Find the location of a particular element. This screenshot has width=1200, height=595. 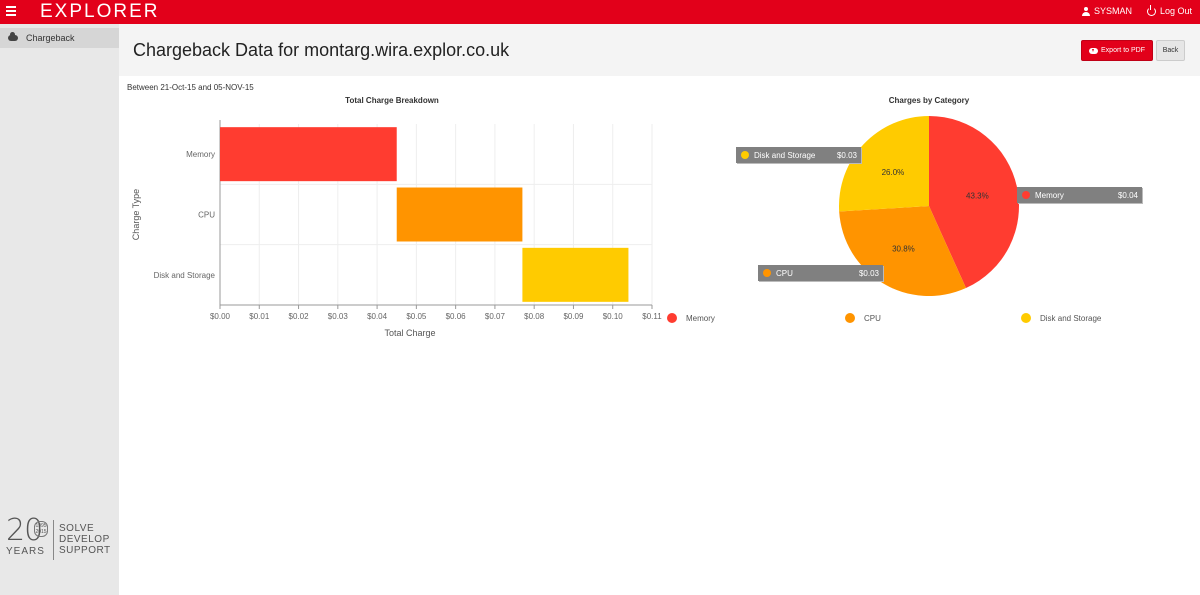

export-pdf-button: Export to PDF is located at coordinates (1117, 50).